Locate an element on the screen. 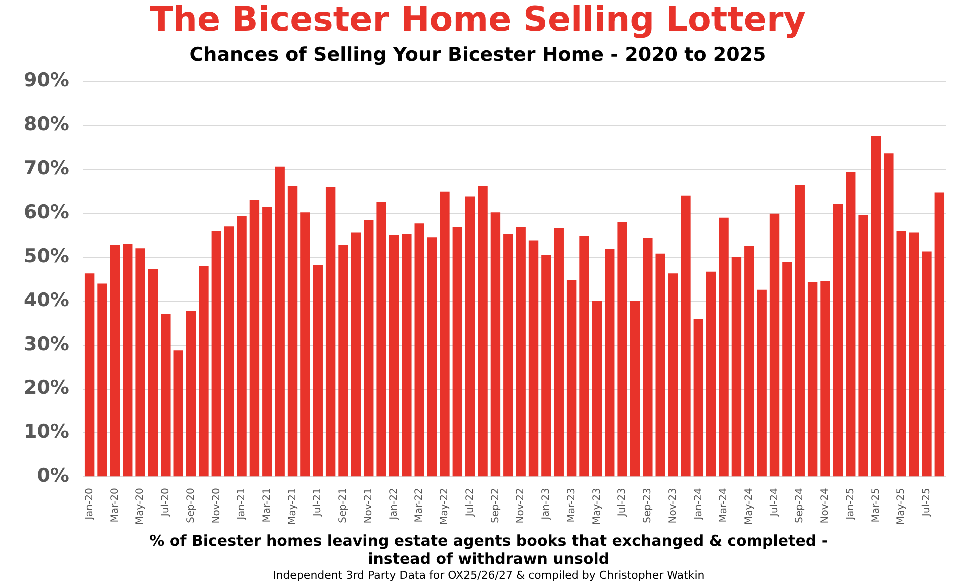 This screenshot has width=966, height=582. x-tick-label: Jan-23 is located at coordinates (546, 504).